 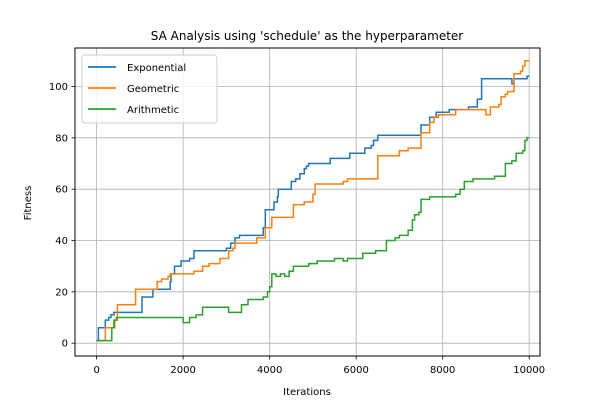 I want to click on legend-label-exponential: Exponential, so click(x=156, y=68).